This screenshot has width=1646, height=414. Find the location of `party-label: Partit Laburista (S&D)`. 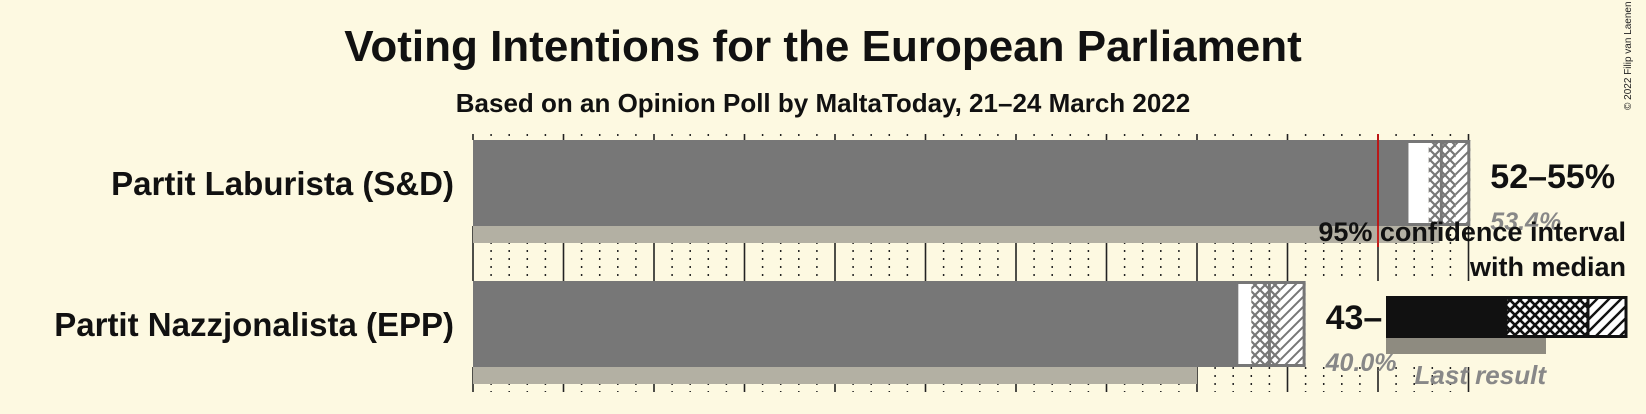

party-label: Partit Laburista (S&D) is located at coordinates (282, 183).